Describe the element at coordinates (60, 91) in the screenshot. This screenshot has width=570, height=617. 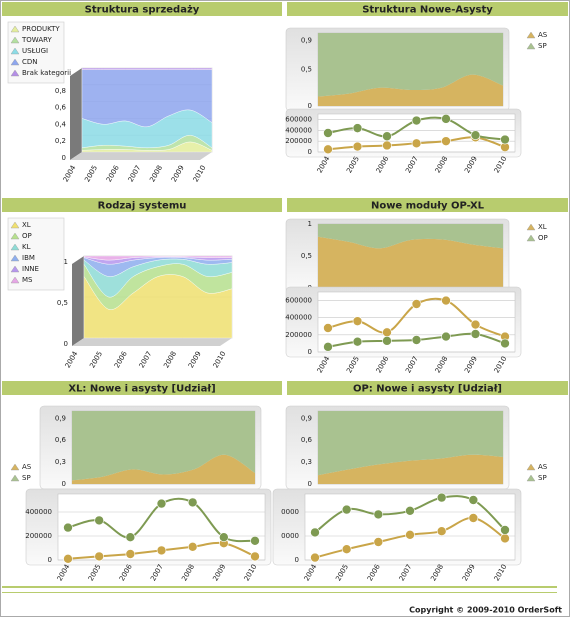
I see `y-tick-label: 0,8` at that location.